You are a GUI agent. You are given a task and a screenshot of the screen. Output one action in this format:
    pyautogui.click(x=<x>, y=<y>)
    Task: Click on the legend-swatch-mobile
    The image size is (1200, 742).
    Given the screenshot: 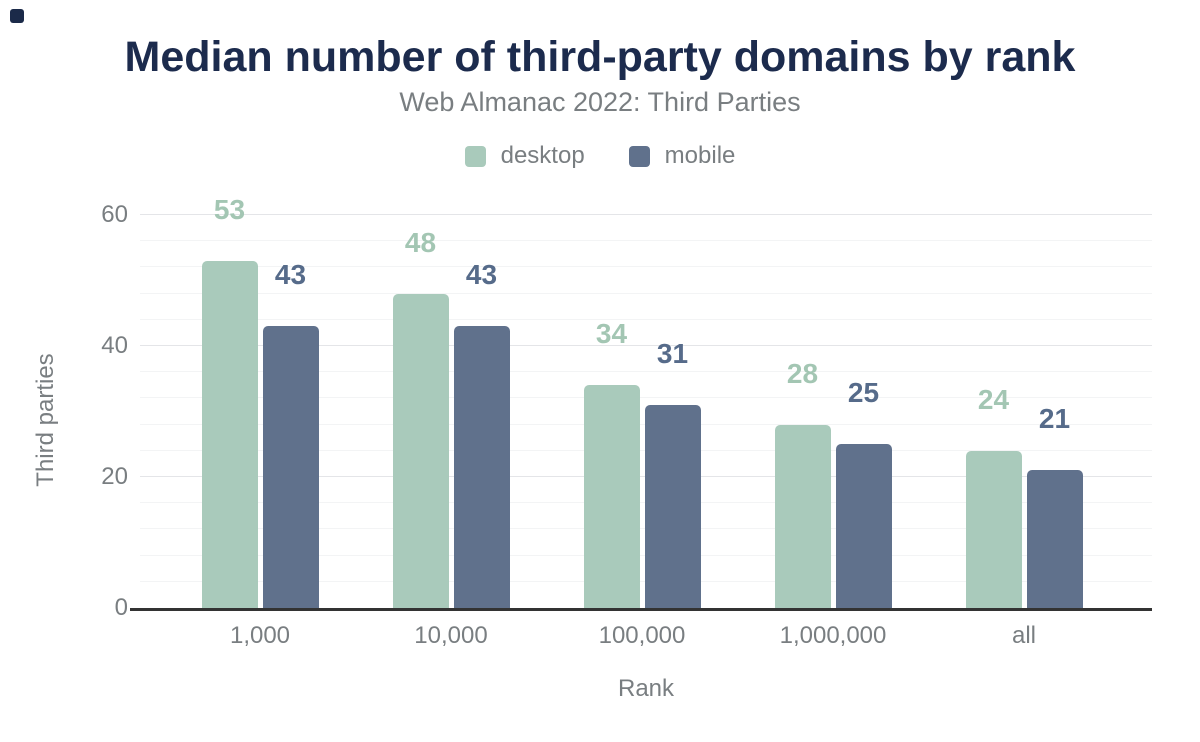 What is the action you would take?
    pyautogui.click(x=639, y=156)
    